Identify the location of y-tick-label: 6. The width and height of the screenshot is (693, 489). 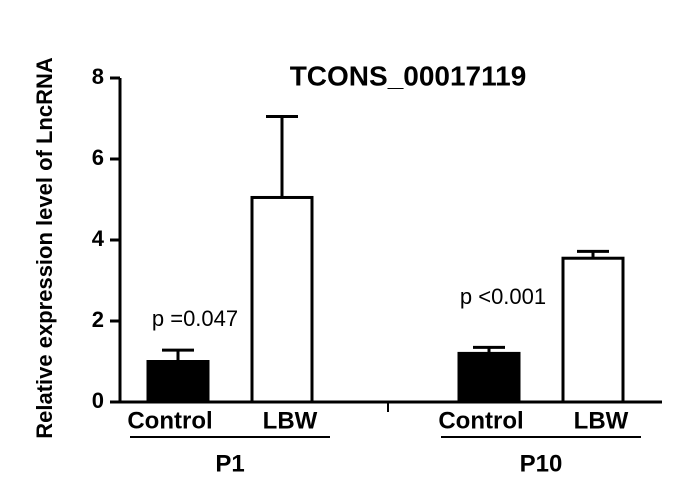
(98, 157).